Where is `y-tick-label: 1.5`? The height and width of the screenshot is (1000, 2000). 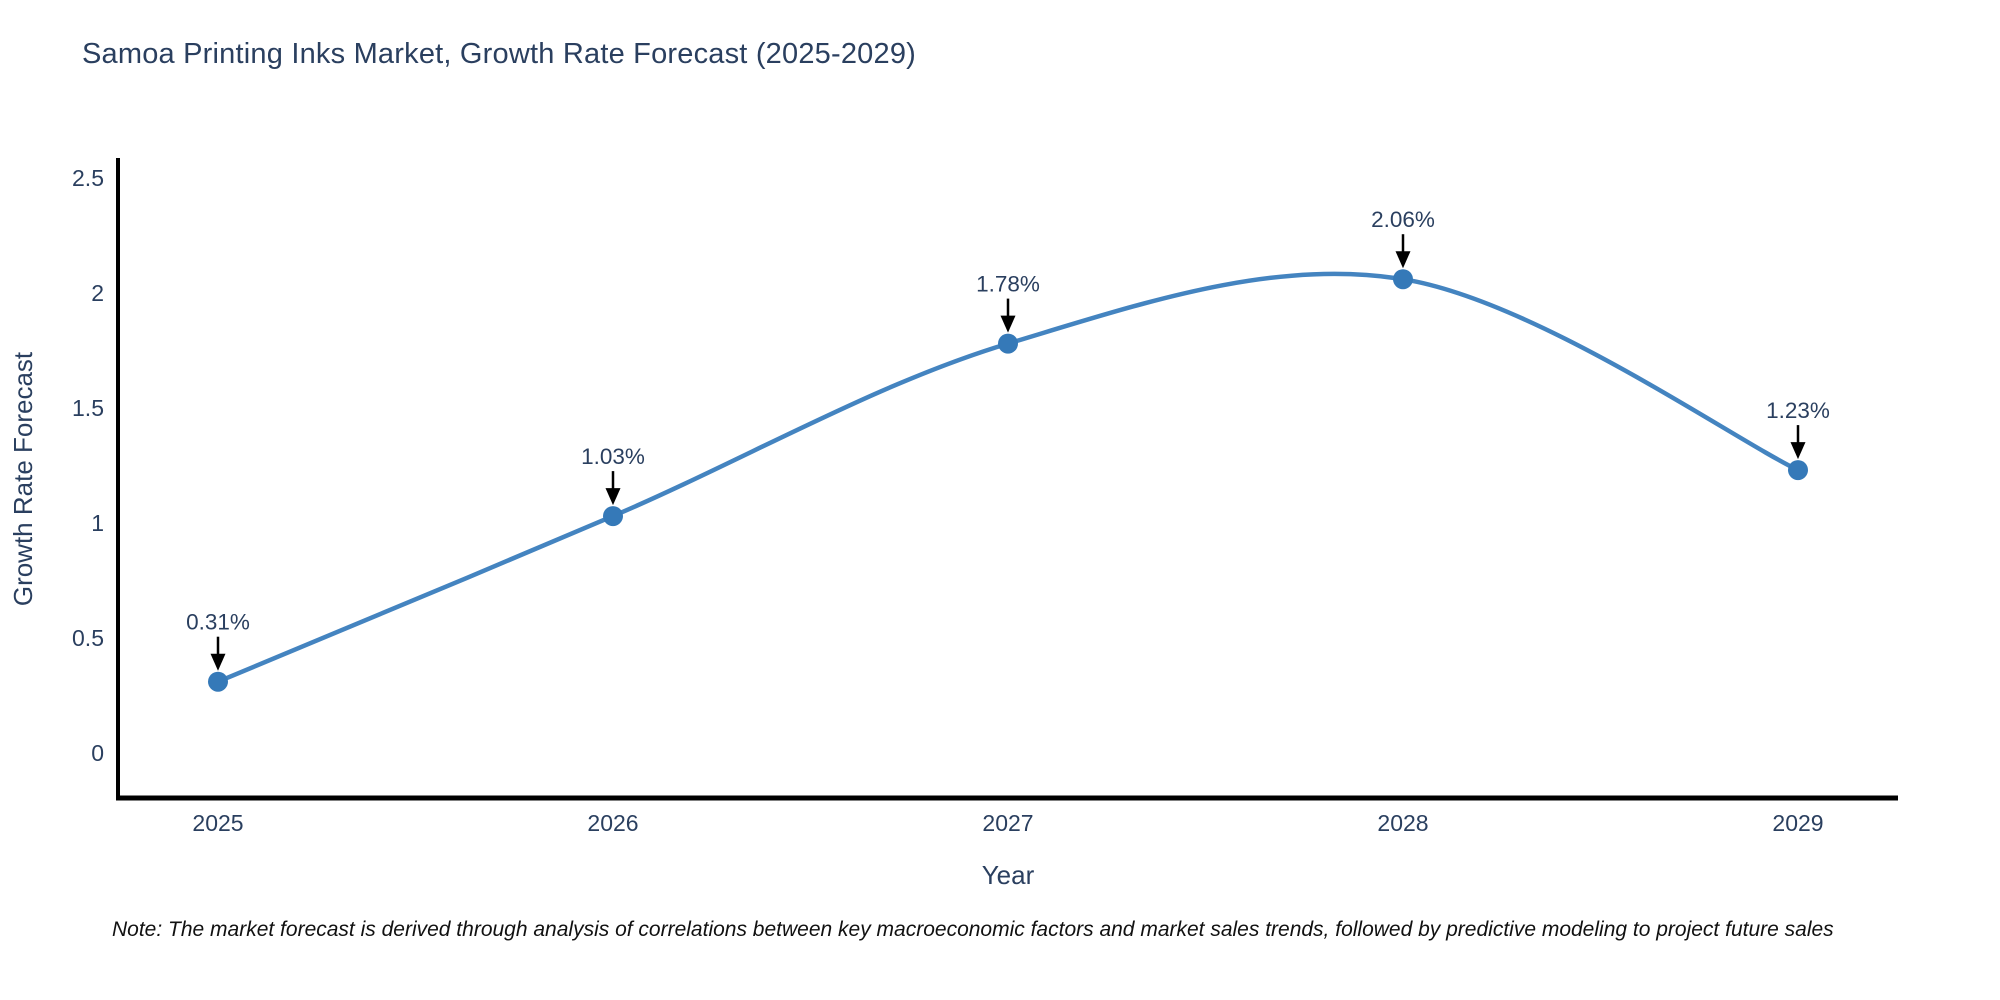
y-tick-label: 1.5 is located at coordinates (88, 408).